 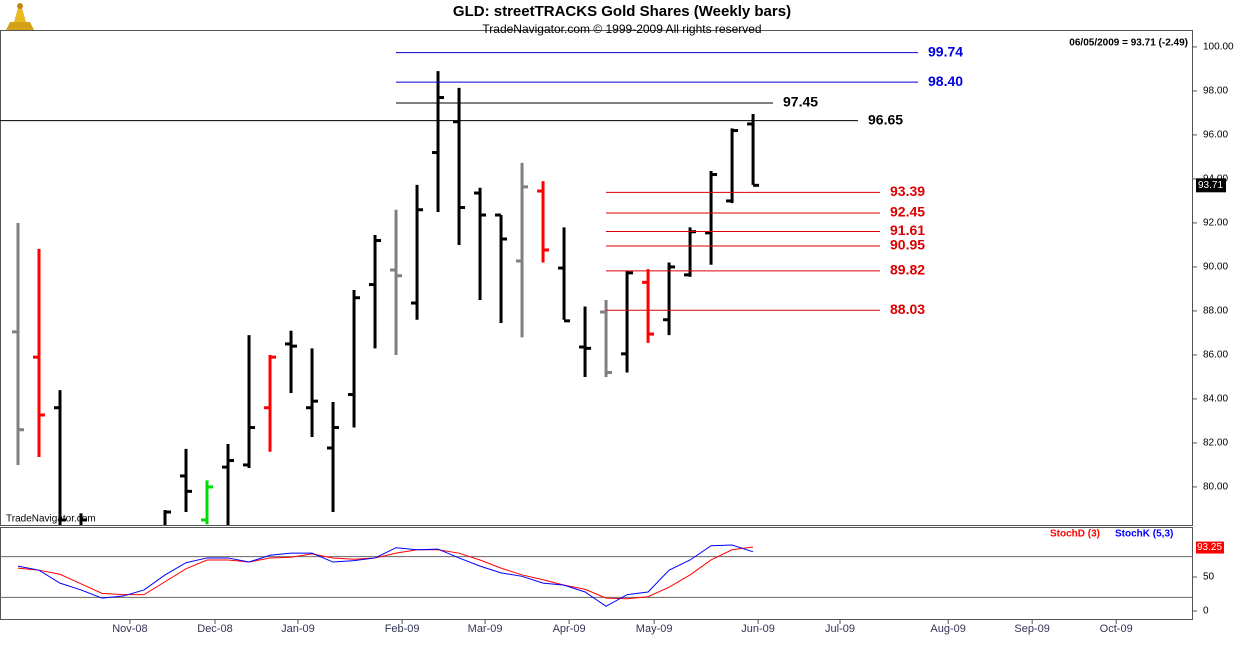 What do you see at coordinates (1215, 267) in the screenshot?
I see `y-tick-label: 90.00` at bounding box center [1215, 267].